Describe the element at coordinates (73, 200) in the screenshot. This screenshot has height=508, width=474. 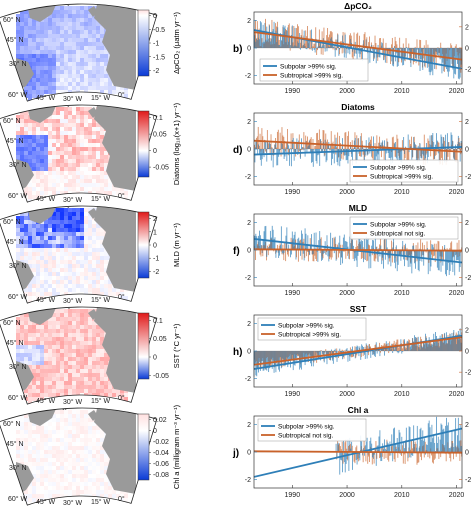
I see `lon-label: 30° W` at that location.